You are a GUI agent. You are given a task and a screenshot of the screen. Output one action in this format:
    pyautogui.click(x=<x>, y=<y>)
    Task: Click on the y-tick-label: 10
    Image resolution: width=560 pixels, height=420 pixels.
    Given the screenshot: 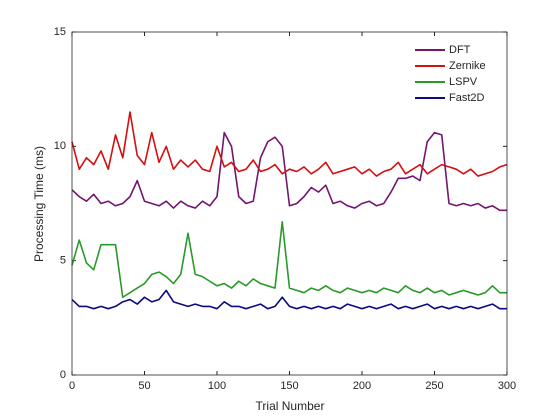 What is the action you would take?
    pyautogui.click(x=60, y=146)
    